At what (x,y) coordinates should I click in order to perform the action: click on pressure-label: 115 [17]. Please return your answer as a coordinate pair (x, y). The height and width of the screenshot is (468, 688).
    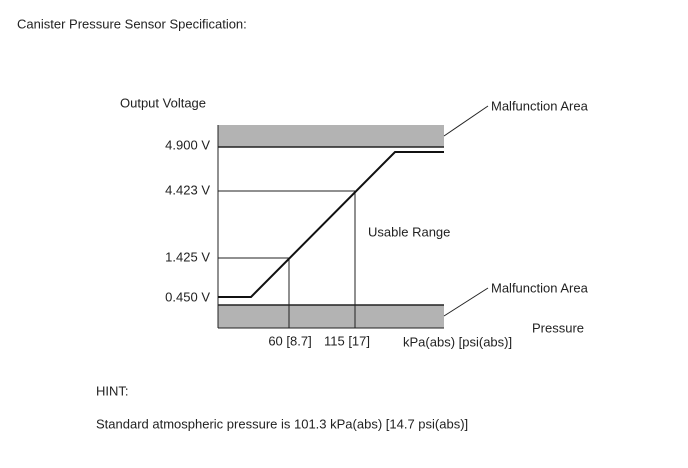
    Looking at the image, I should click on (347, 340).